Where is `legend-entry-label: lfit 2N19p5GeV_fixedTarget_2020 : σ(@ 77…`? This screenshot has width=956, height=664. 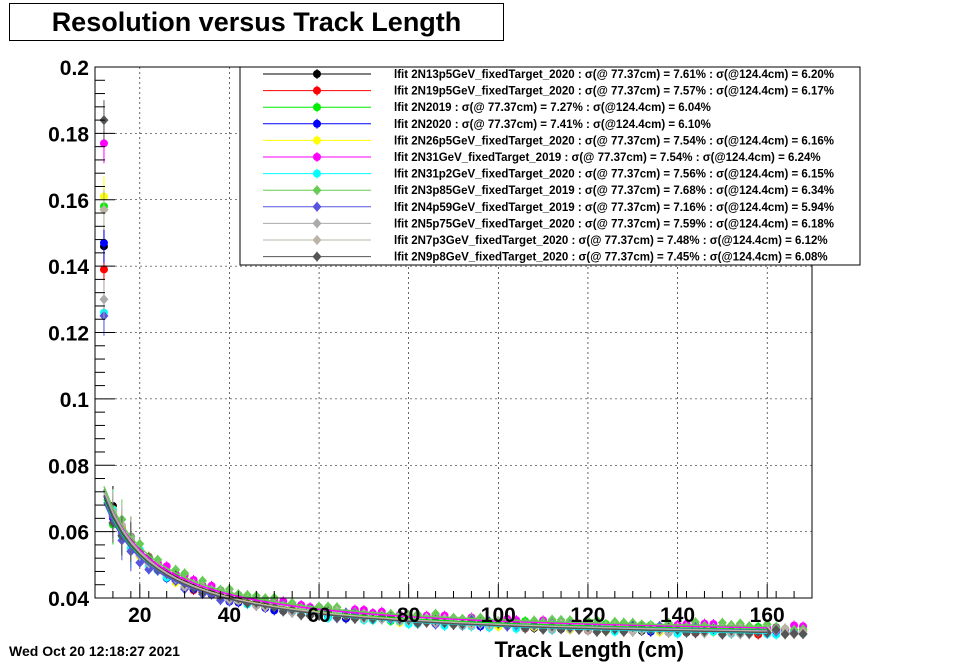
legend-entry-label: lfit 2N19p5GeV_fixedTarget_2020 : σ(@ 77… is located at coordinates (614, 92).